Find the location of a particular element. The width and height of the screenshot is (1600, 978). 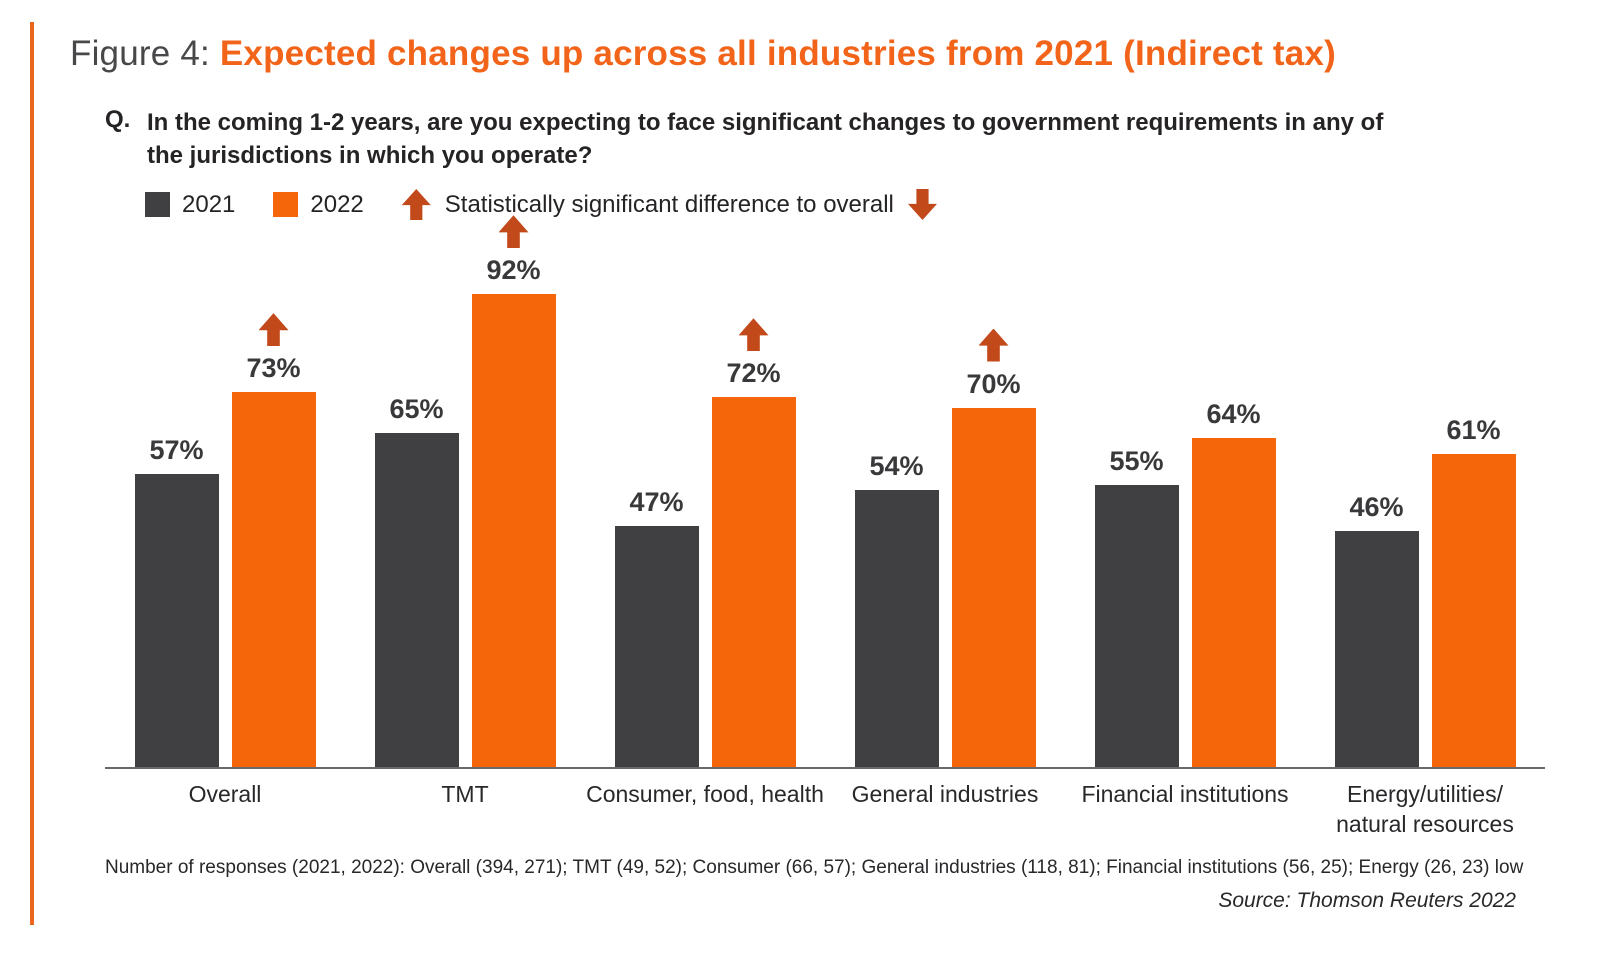

x-label-line: TMT is located at coordinates (465, 794).